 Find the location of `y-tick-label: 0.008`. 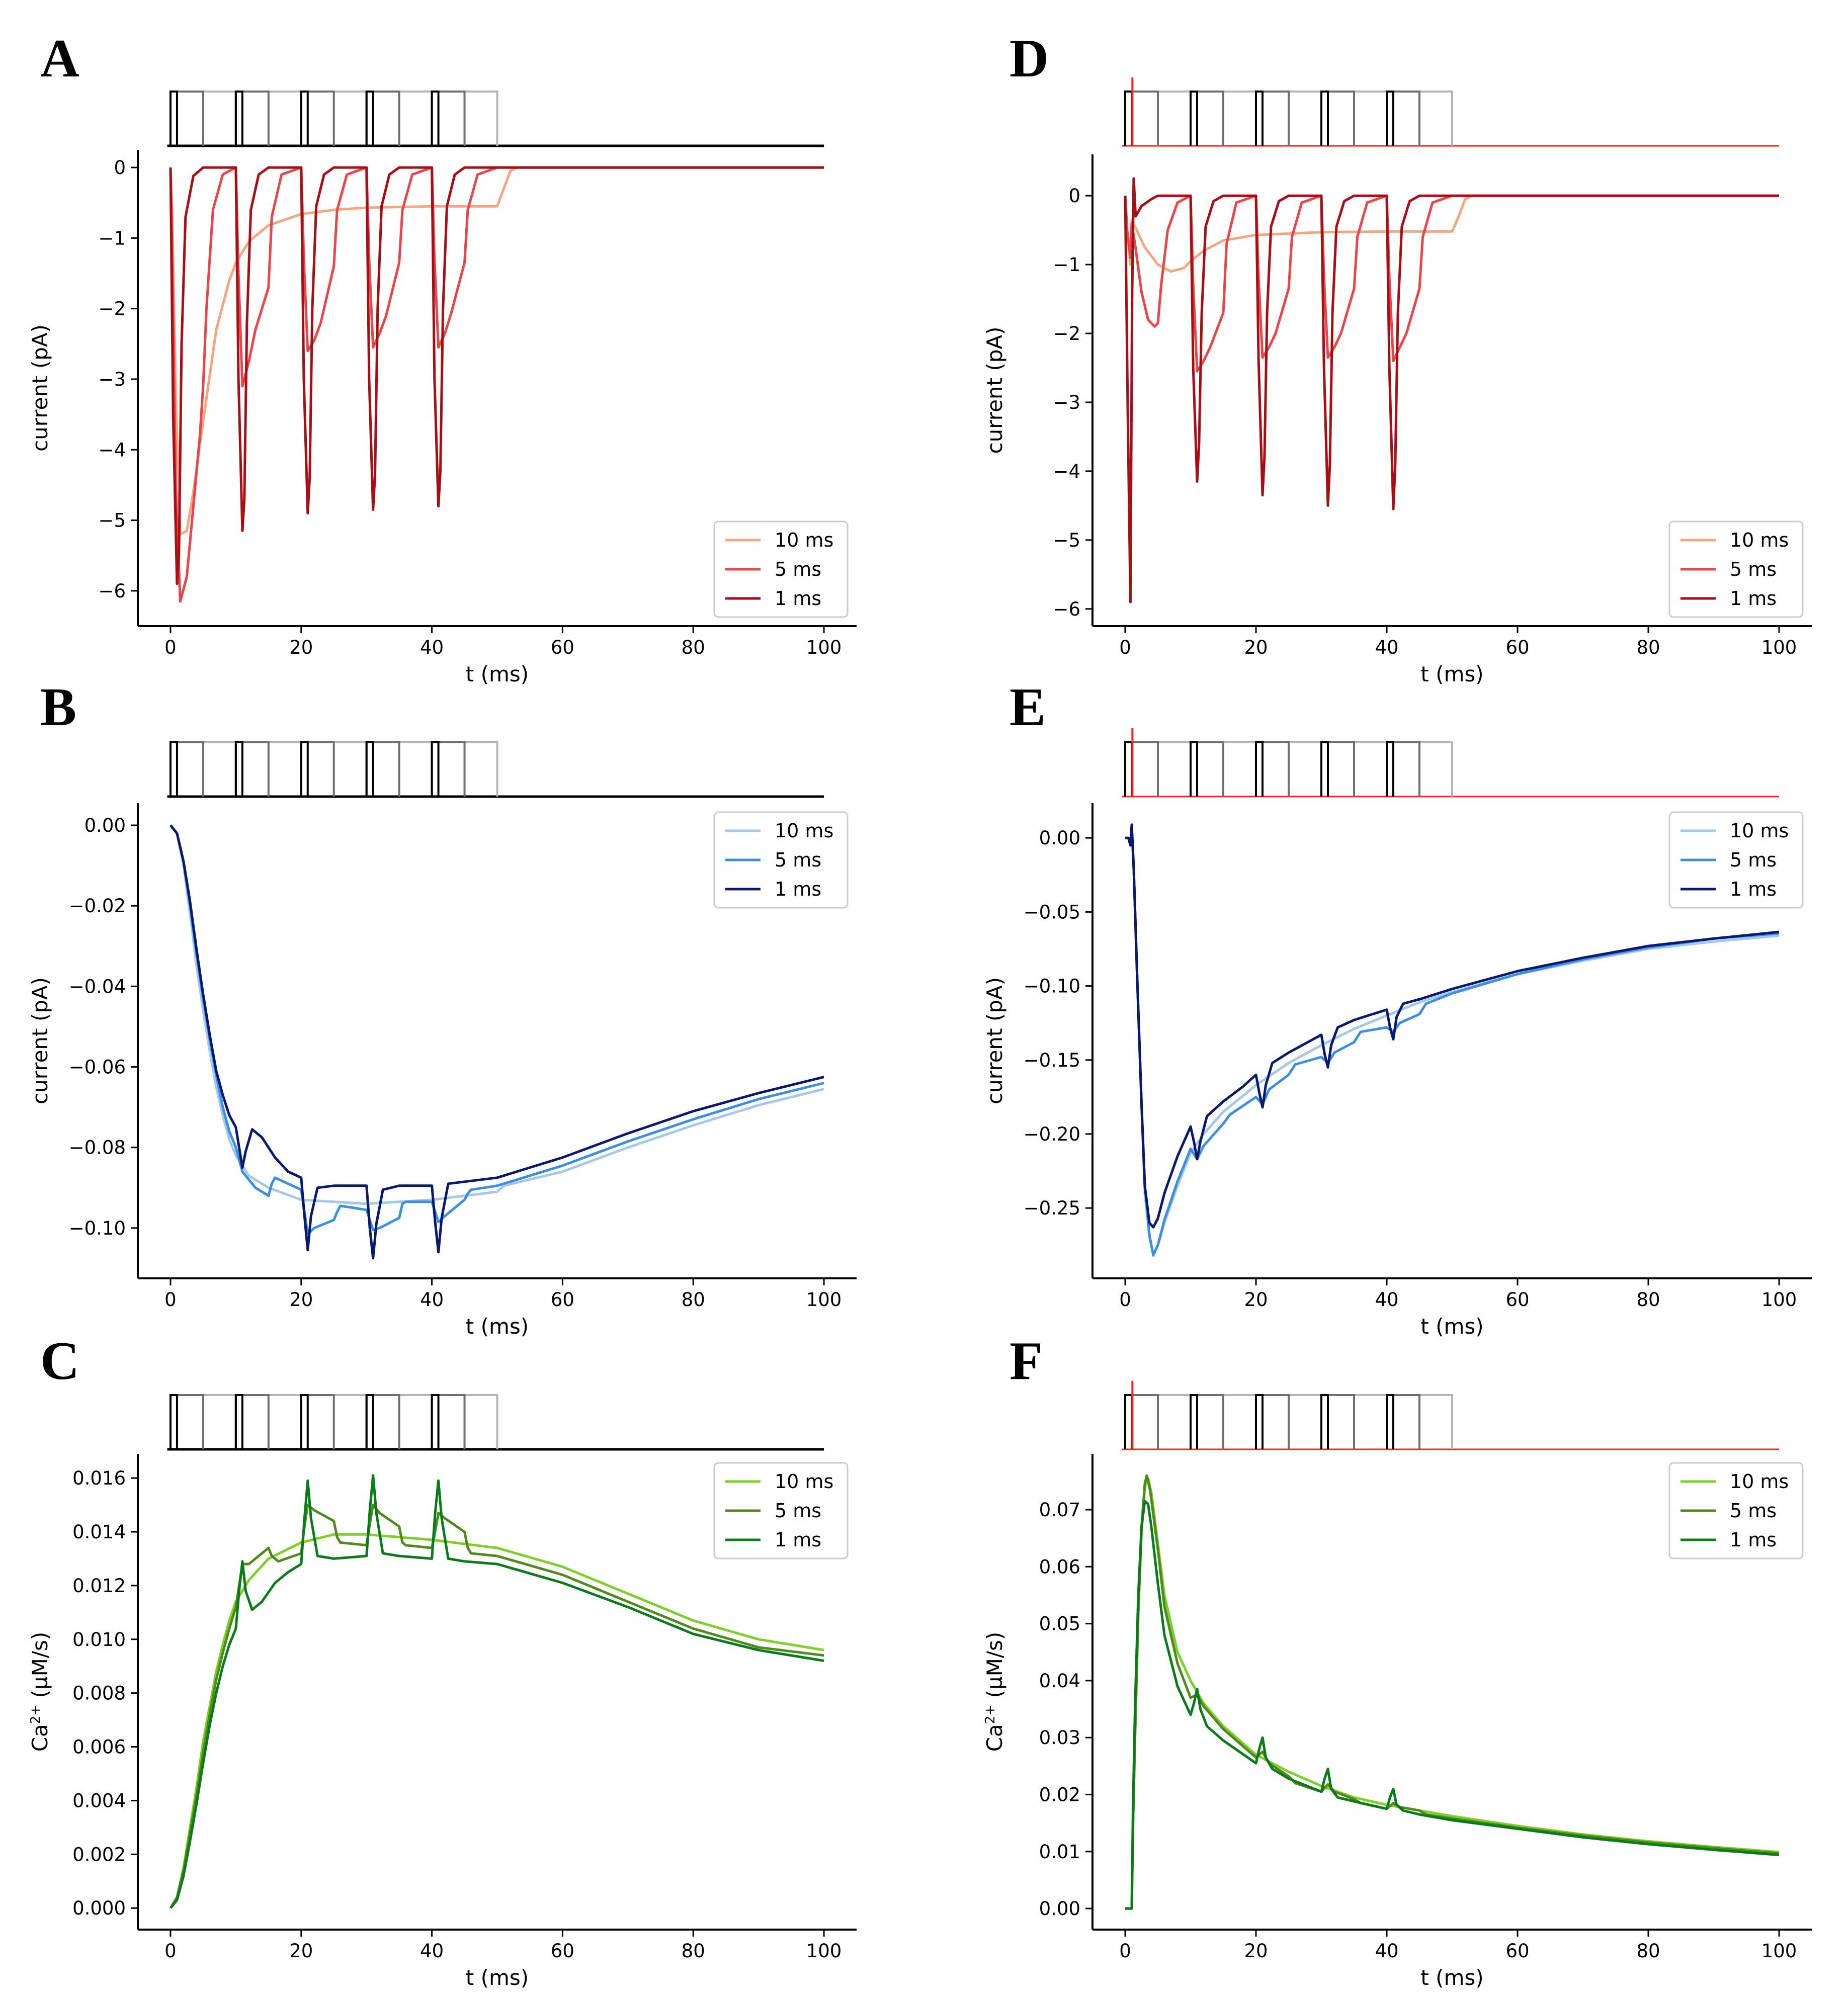

y-tick-label: 0.008 is located at coordinates (99, 1694).